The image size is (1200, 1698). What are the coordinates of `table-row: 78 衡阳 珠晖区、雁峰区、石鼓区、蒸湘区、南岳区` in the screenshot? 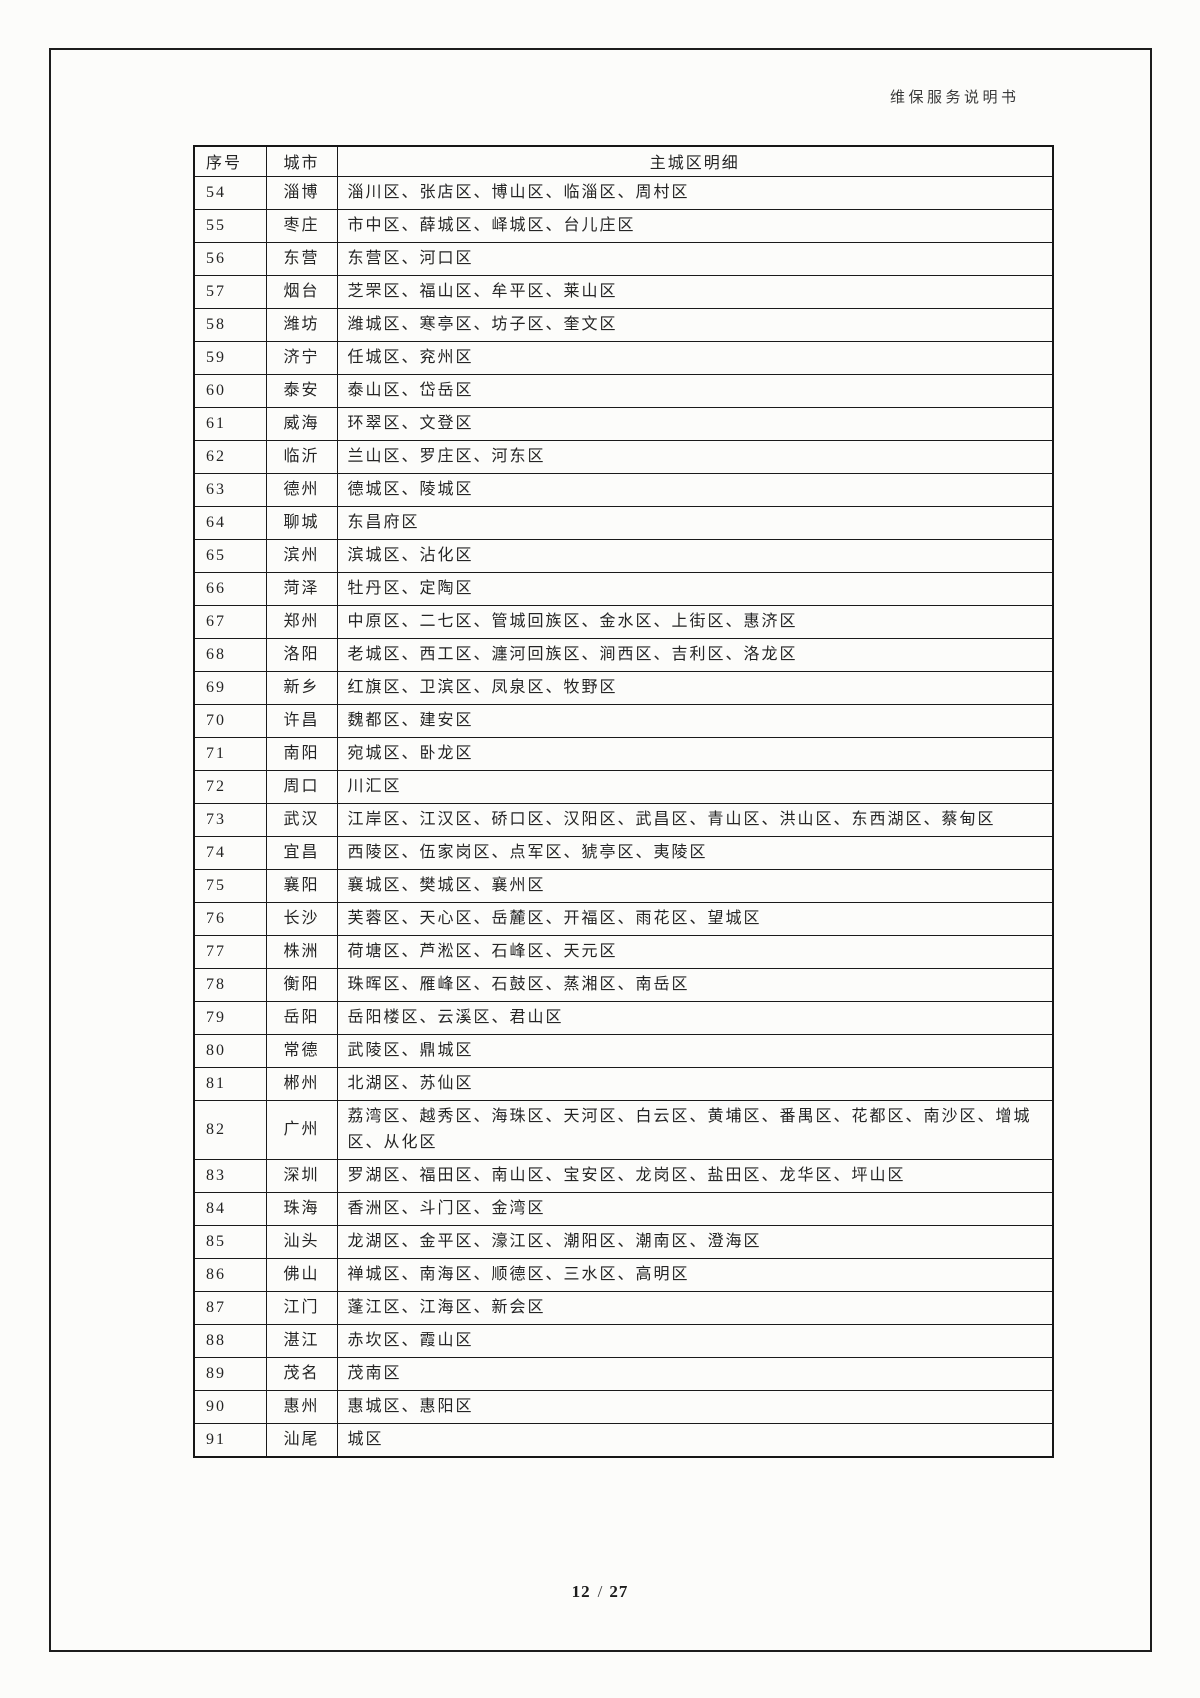 It's located at (623, 984).